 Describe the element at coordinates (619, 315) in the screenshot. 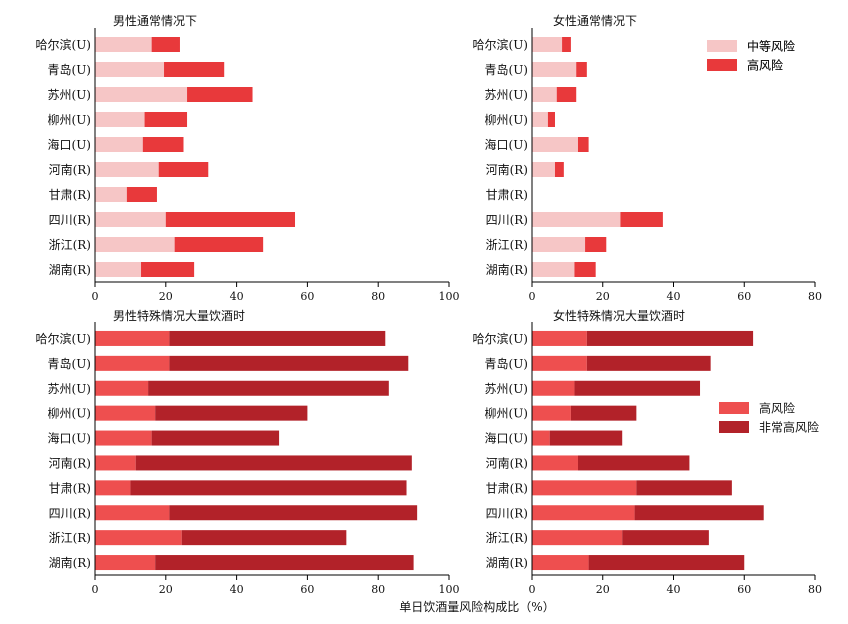

I see `panel-title-3: 女性特殊情况大量饮酒时` at that location.